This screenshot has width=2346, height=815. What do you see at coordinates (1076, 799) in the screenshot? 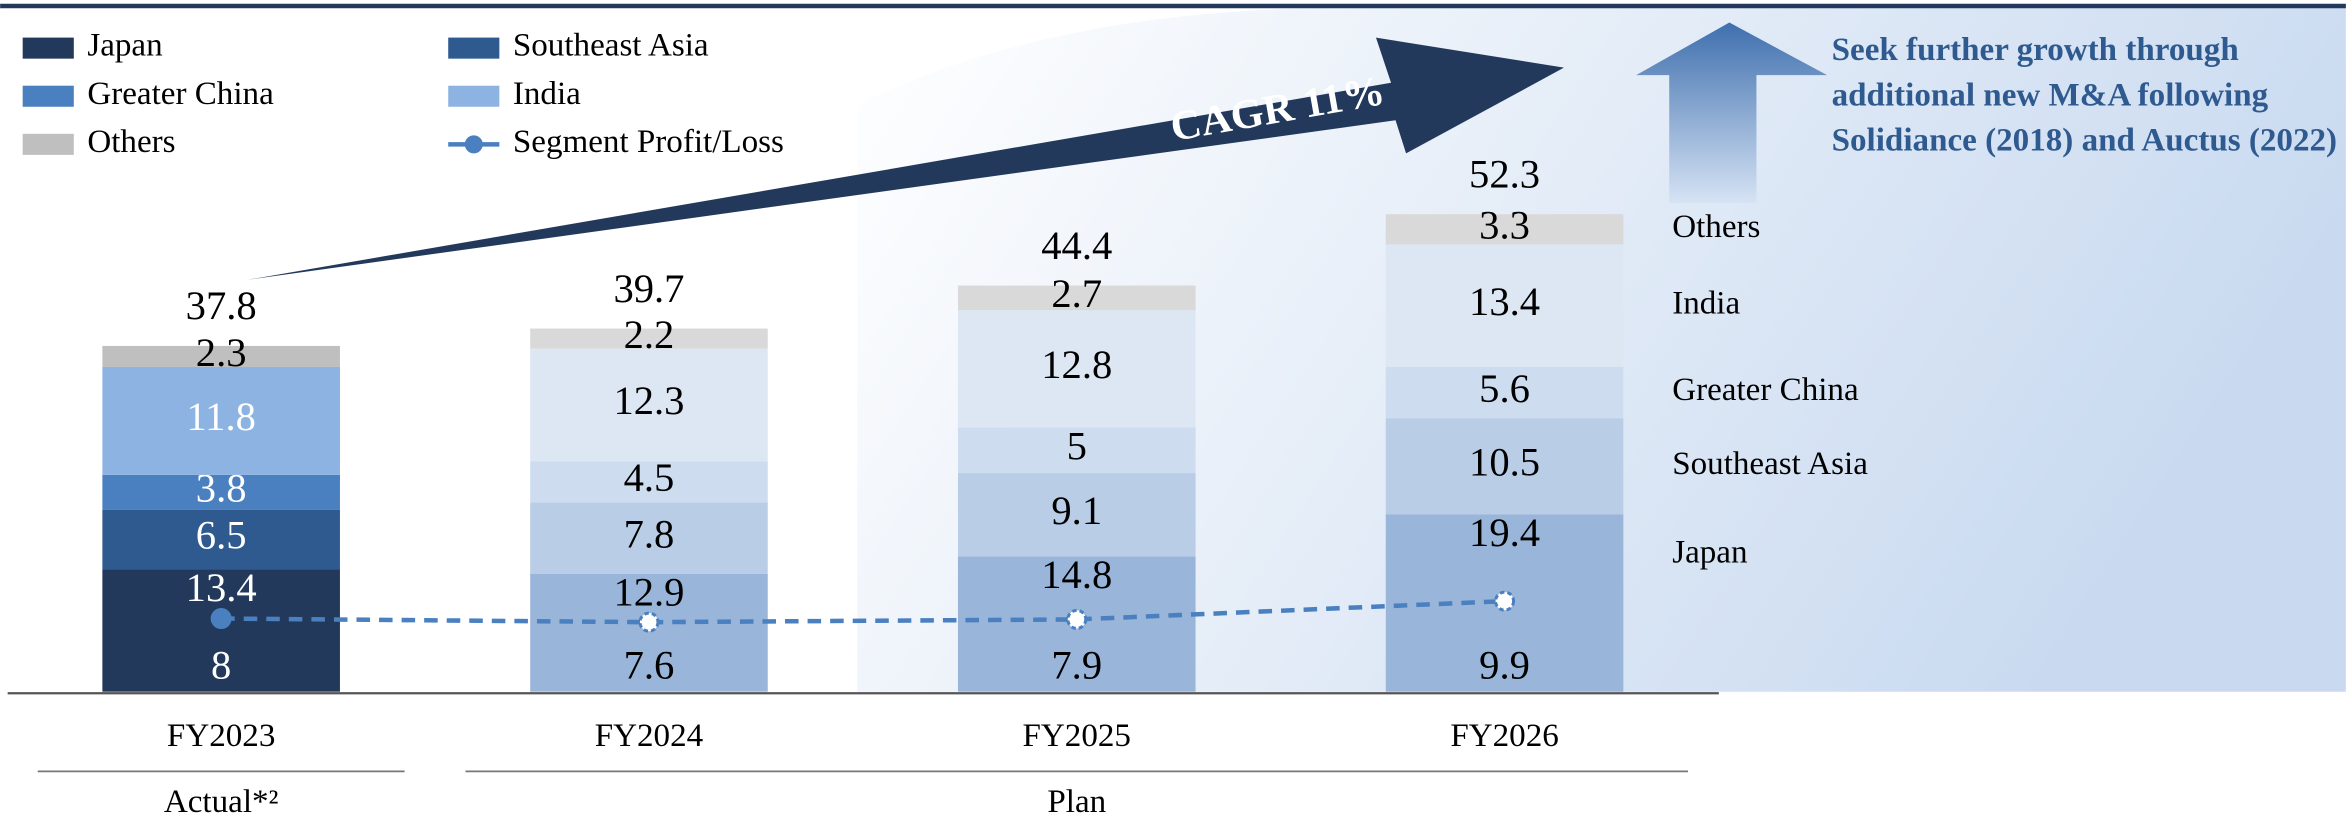
I see `group-label: Plan` at bounding box center [1076, 799].